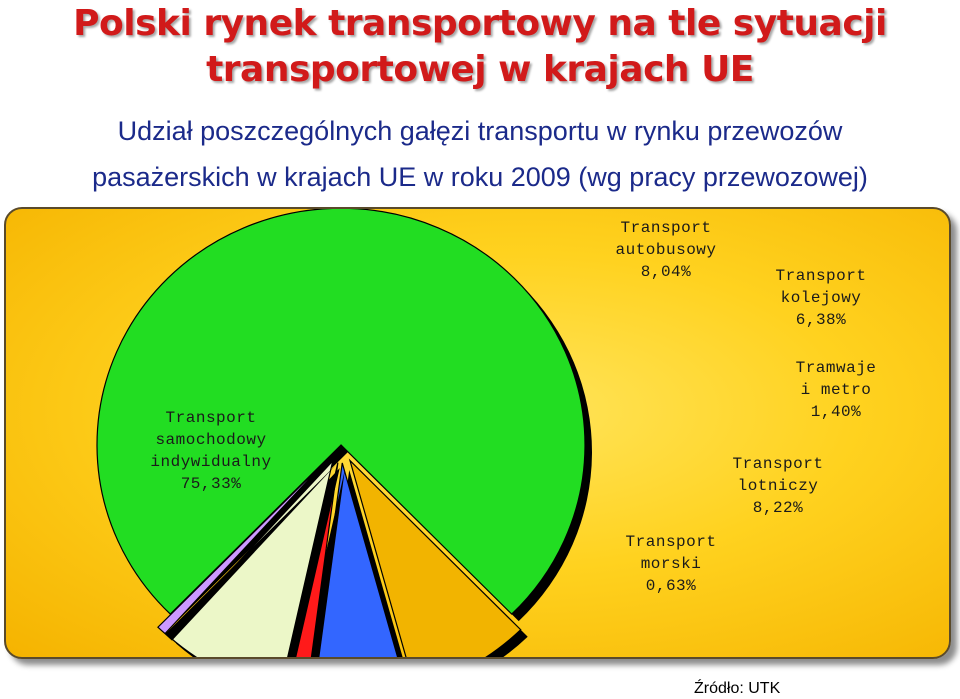 The height and width of the screenshot is (699, 960). Describe the element at coordinates (836, 412) in the screenshot. I see `label-tramwaje-value: 1,40%` at that location.